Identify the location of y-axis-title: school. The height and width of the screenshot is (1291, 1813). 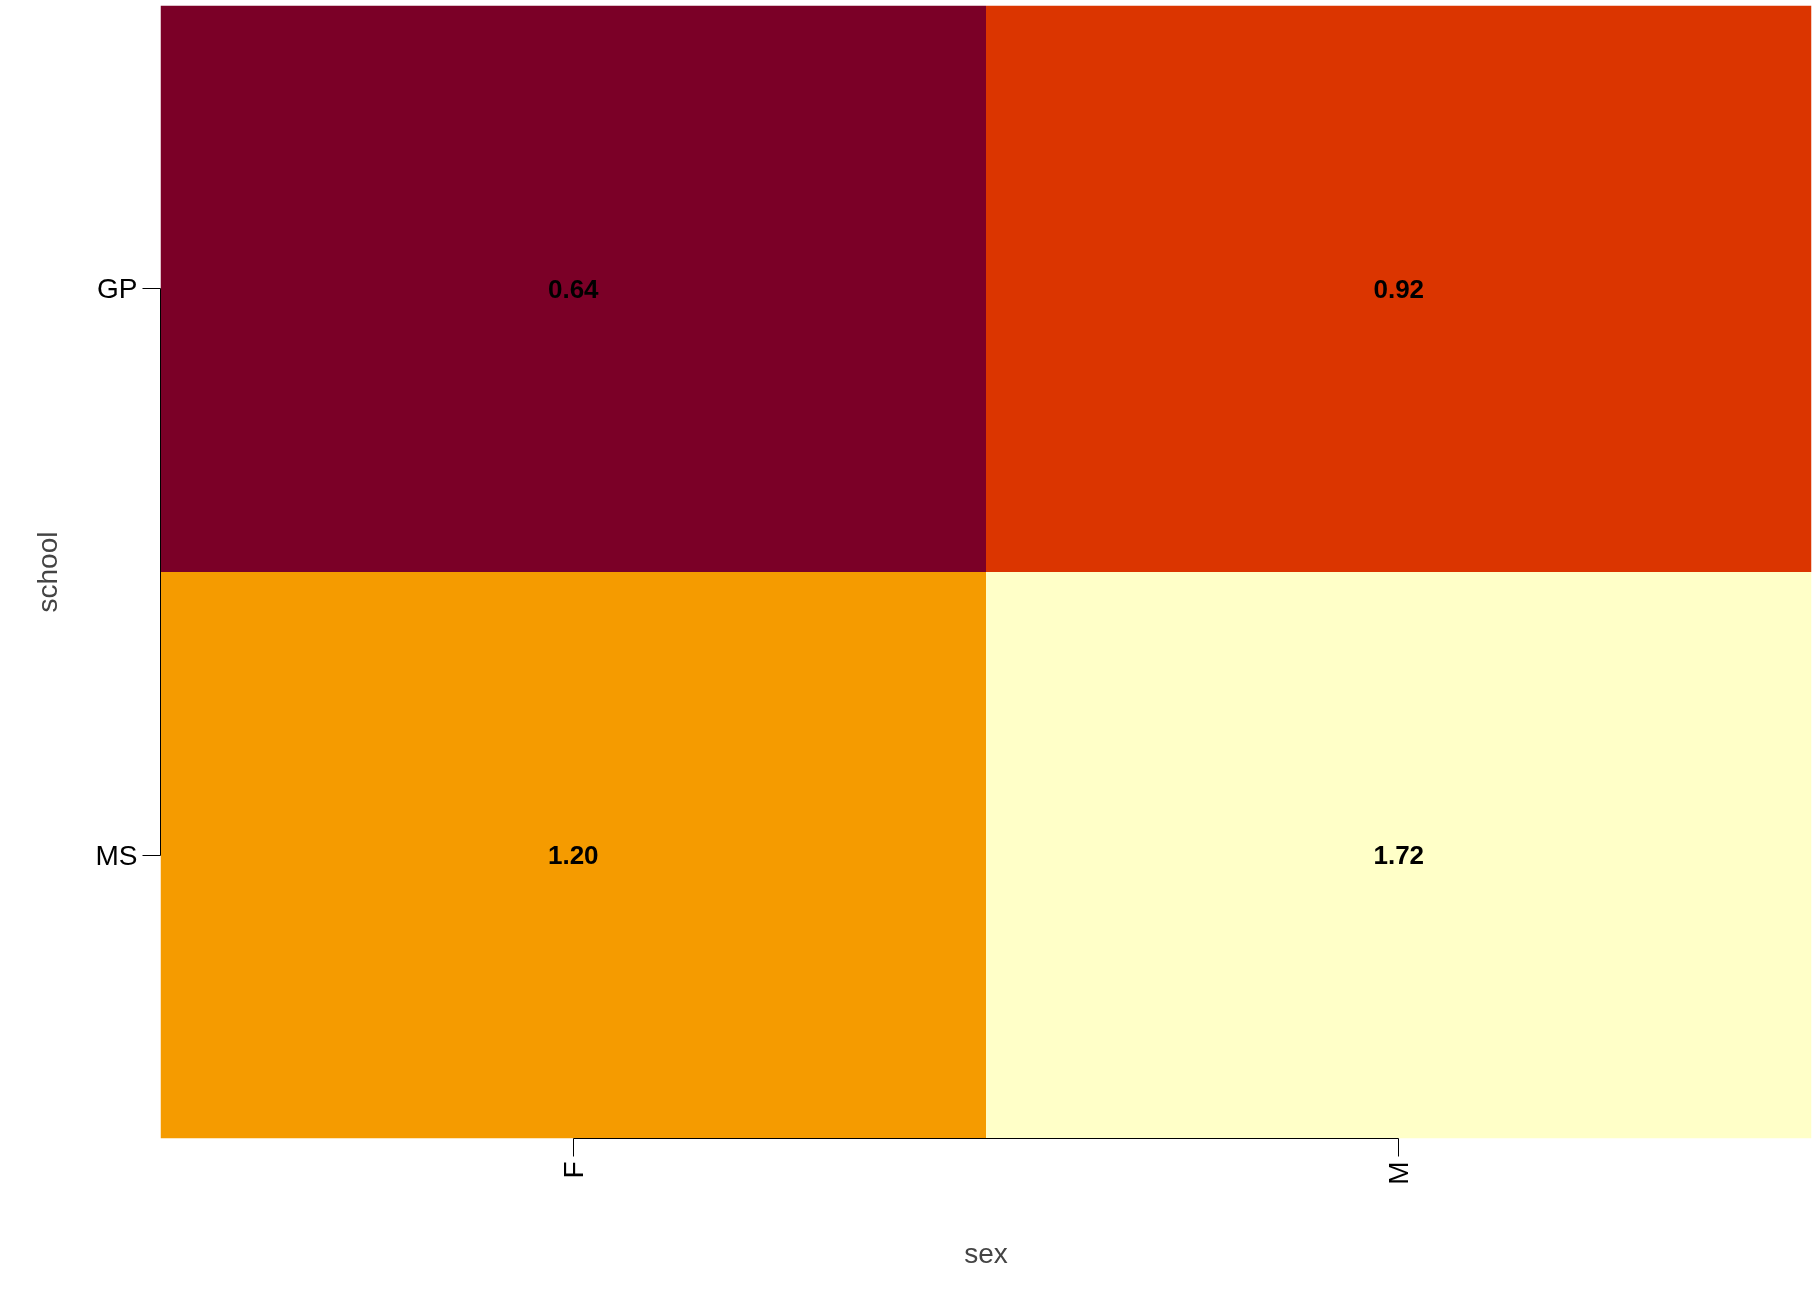
(47, 572).